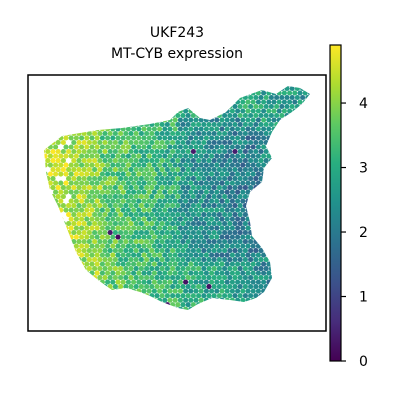 Image resolution: width=400 pixels, height=400 pixels. Describe the element at coordinates (335, 203) in the screenshot. I see `colorbar-gradient` at that location.